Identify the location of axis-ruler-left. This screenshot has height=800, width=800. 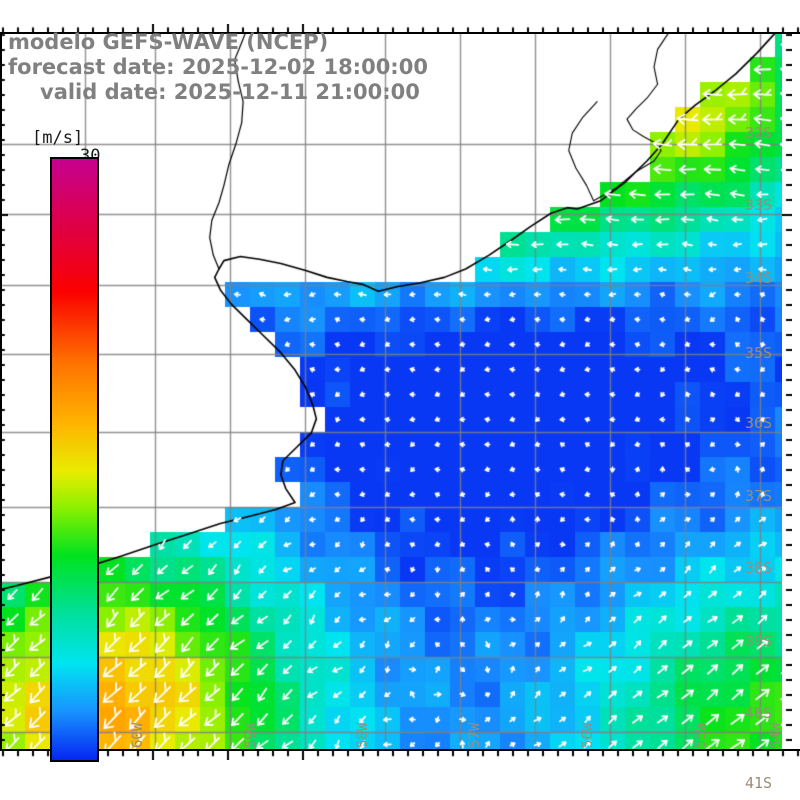
(4, 391).